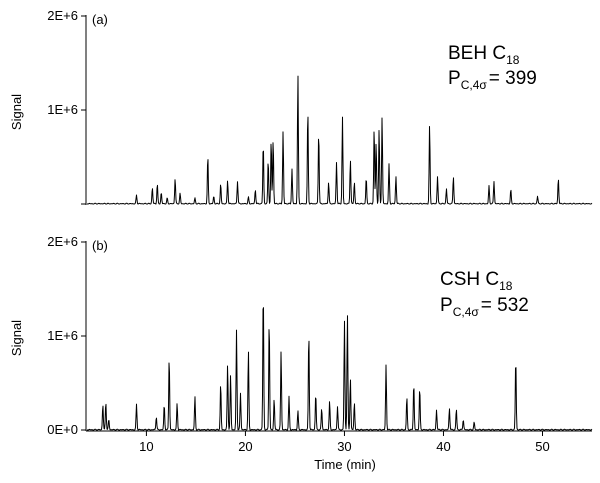 The height and width of the screenshot is (483, 600). What do you see at coordinates (542, 446) in the screenshot?
I see `panel-b-xtick-label: 50` at bounding box center [542, 446].